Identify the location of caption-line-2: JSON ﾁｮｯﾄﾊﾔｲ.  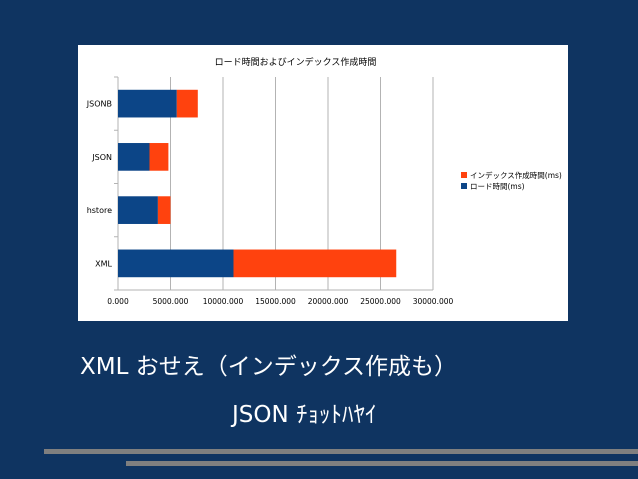
(304, 415).